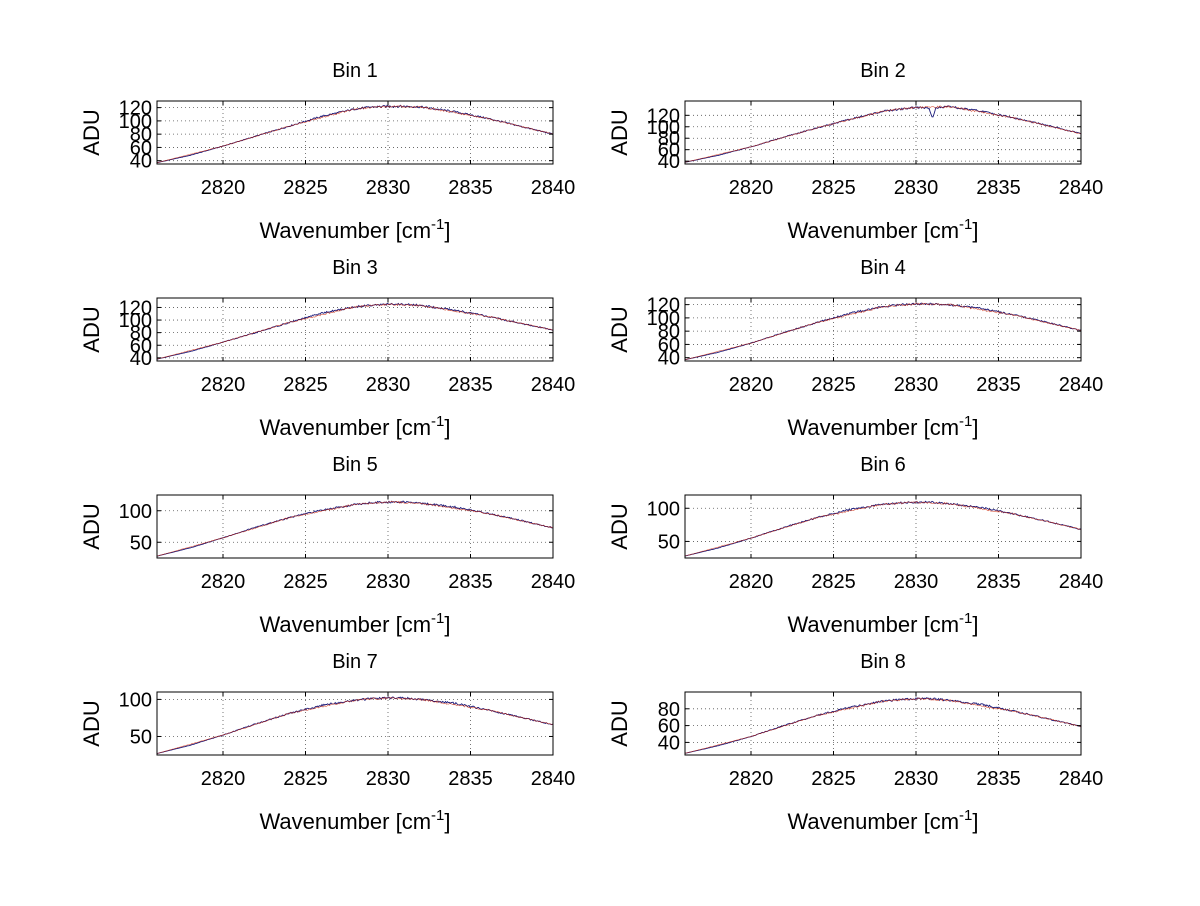  What do you see at coordinates (883, 465) in the screenshot?
I see `chart-title: Bin 6` at bounding box center [883, 465].